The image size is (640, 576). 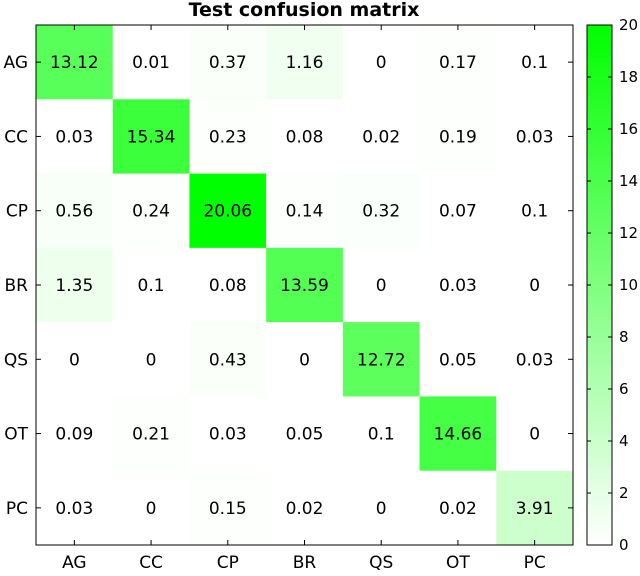 I want to click on cell-ag-ag, so click(x=75, y=62).